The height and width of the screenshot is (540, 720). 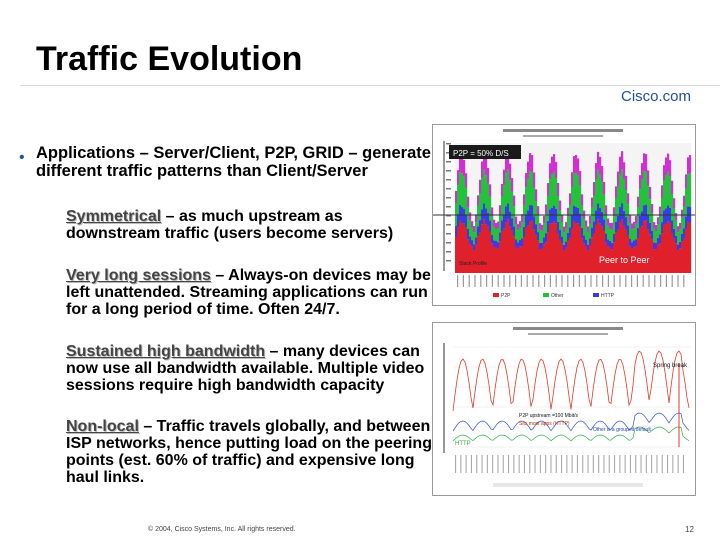 I want to click on annotation-peer-to-peer: Peer to Peer, so click(x=624, y=260).